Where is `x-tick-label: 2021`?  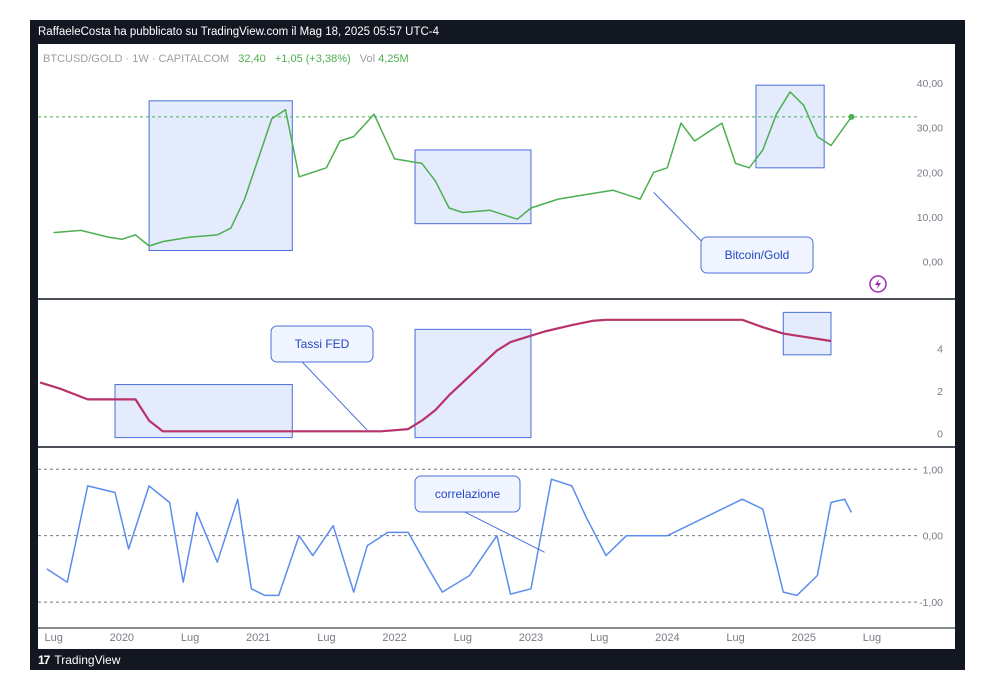
x-tick-label: 2021 is located at coordinates (258, 638).